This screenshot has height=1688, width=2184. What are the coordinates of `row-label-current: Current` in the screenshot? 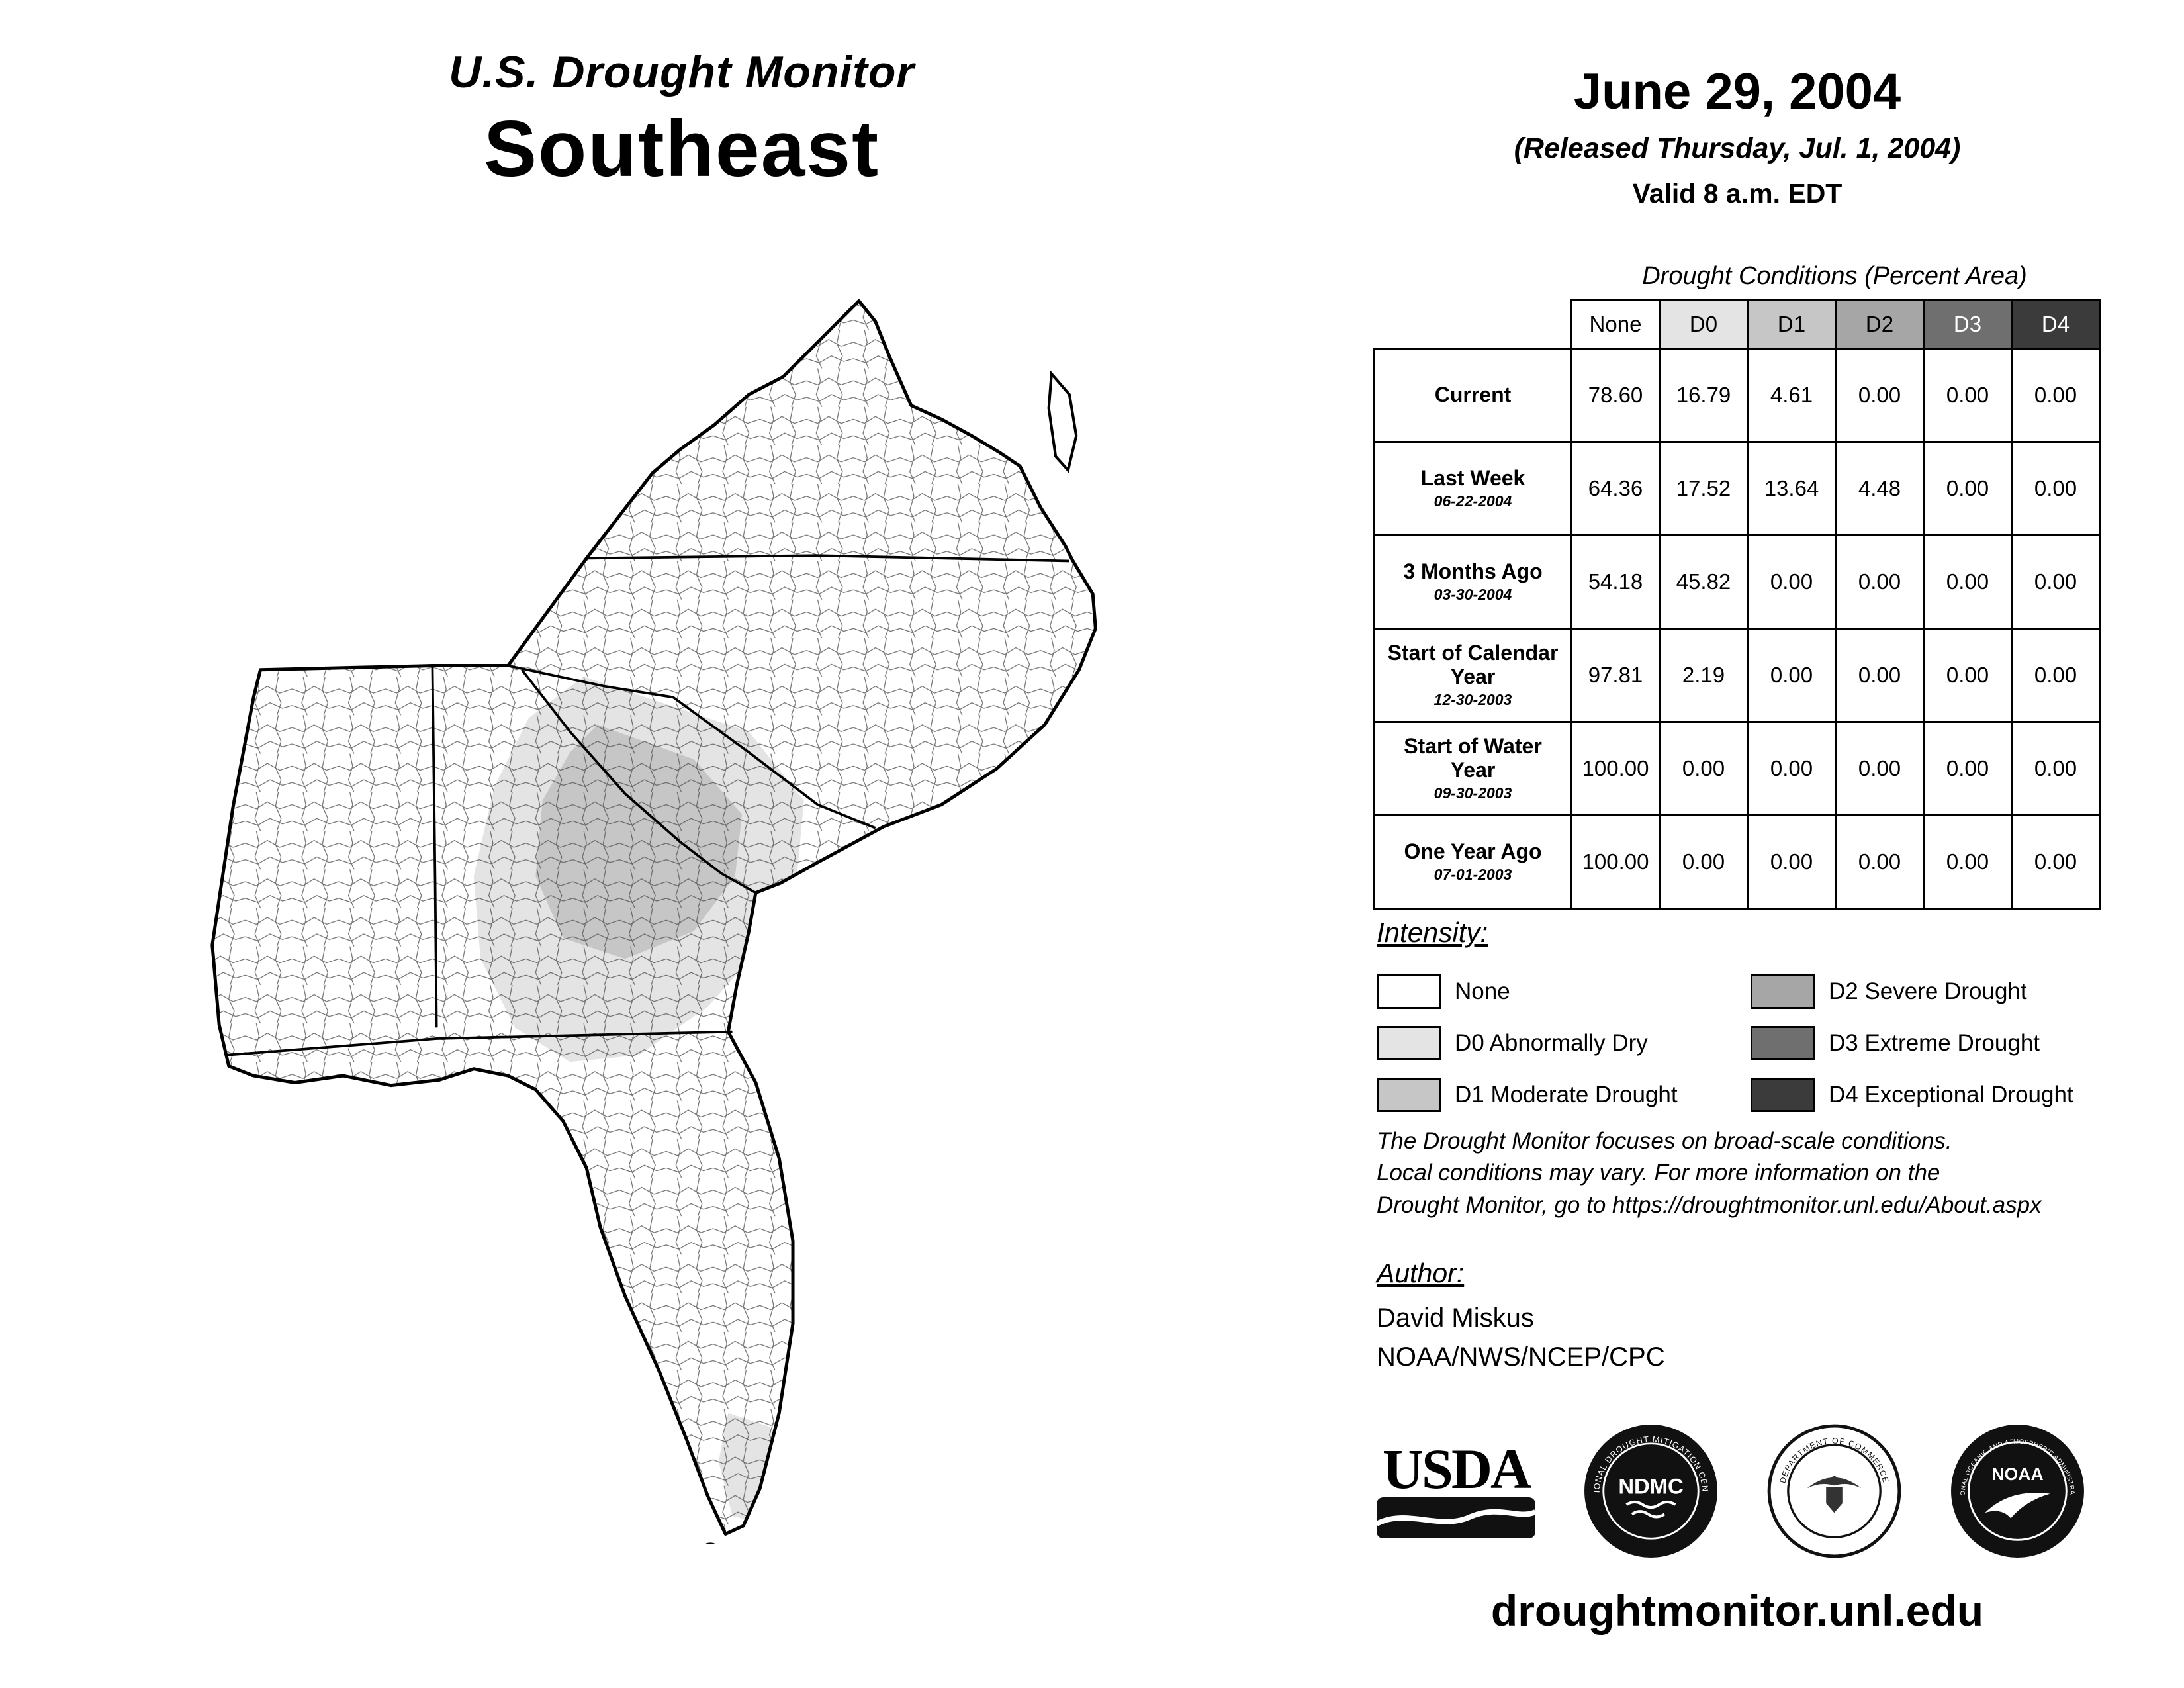 It's located at (1473, 395).